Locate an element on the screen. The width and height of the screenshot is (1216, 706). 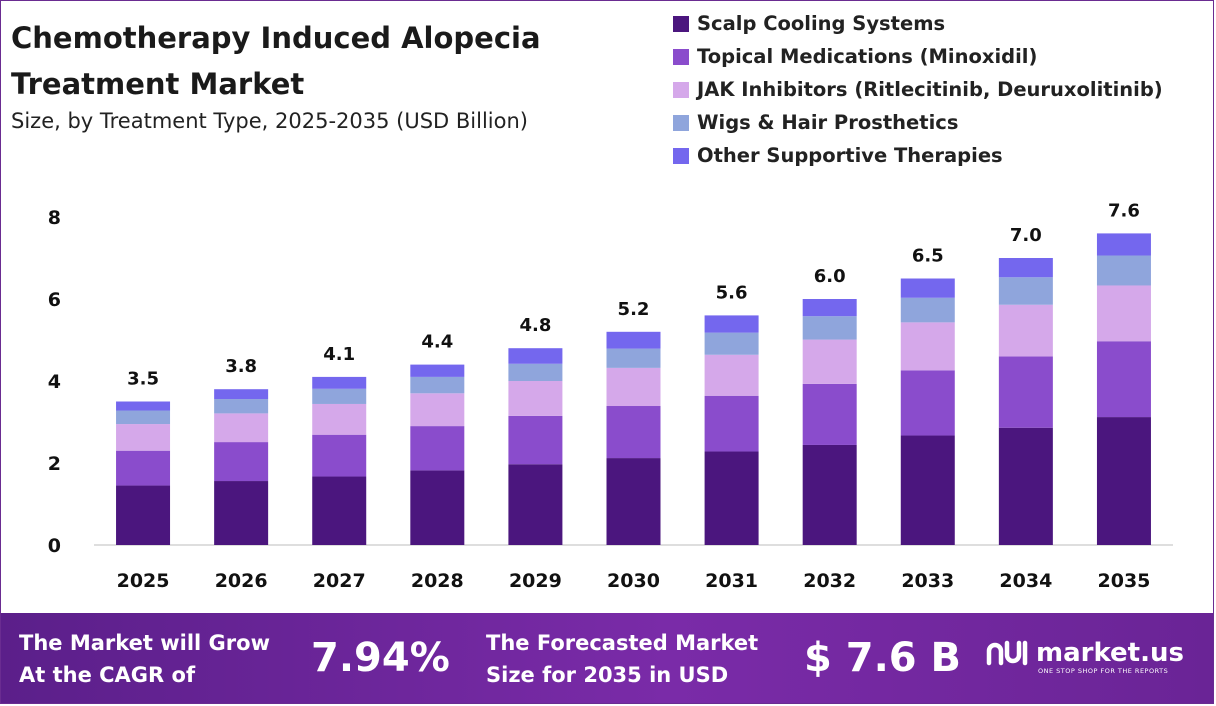
y-tick-label: 6 is located at coordinates (54, 300).